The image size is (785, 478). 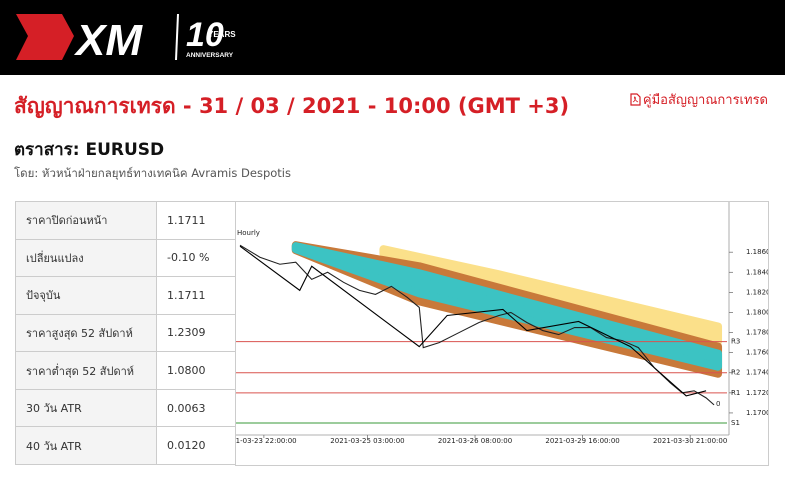 What do you see at coordinates (108, 40) in the screenshot?
I see `logo-text: XM` at bounding box center [108, 40].